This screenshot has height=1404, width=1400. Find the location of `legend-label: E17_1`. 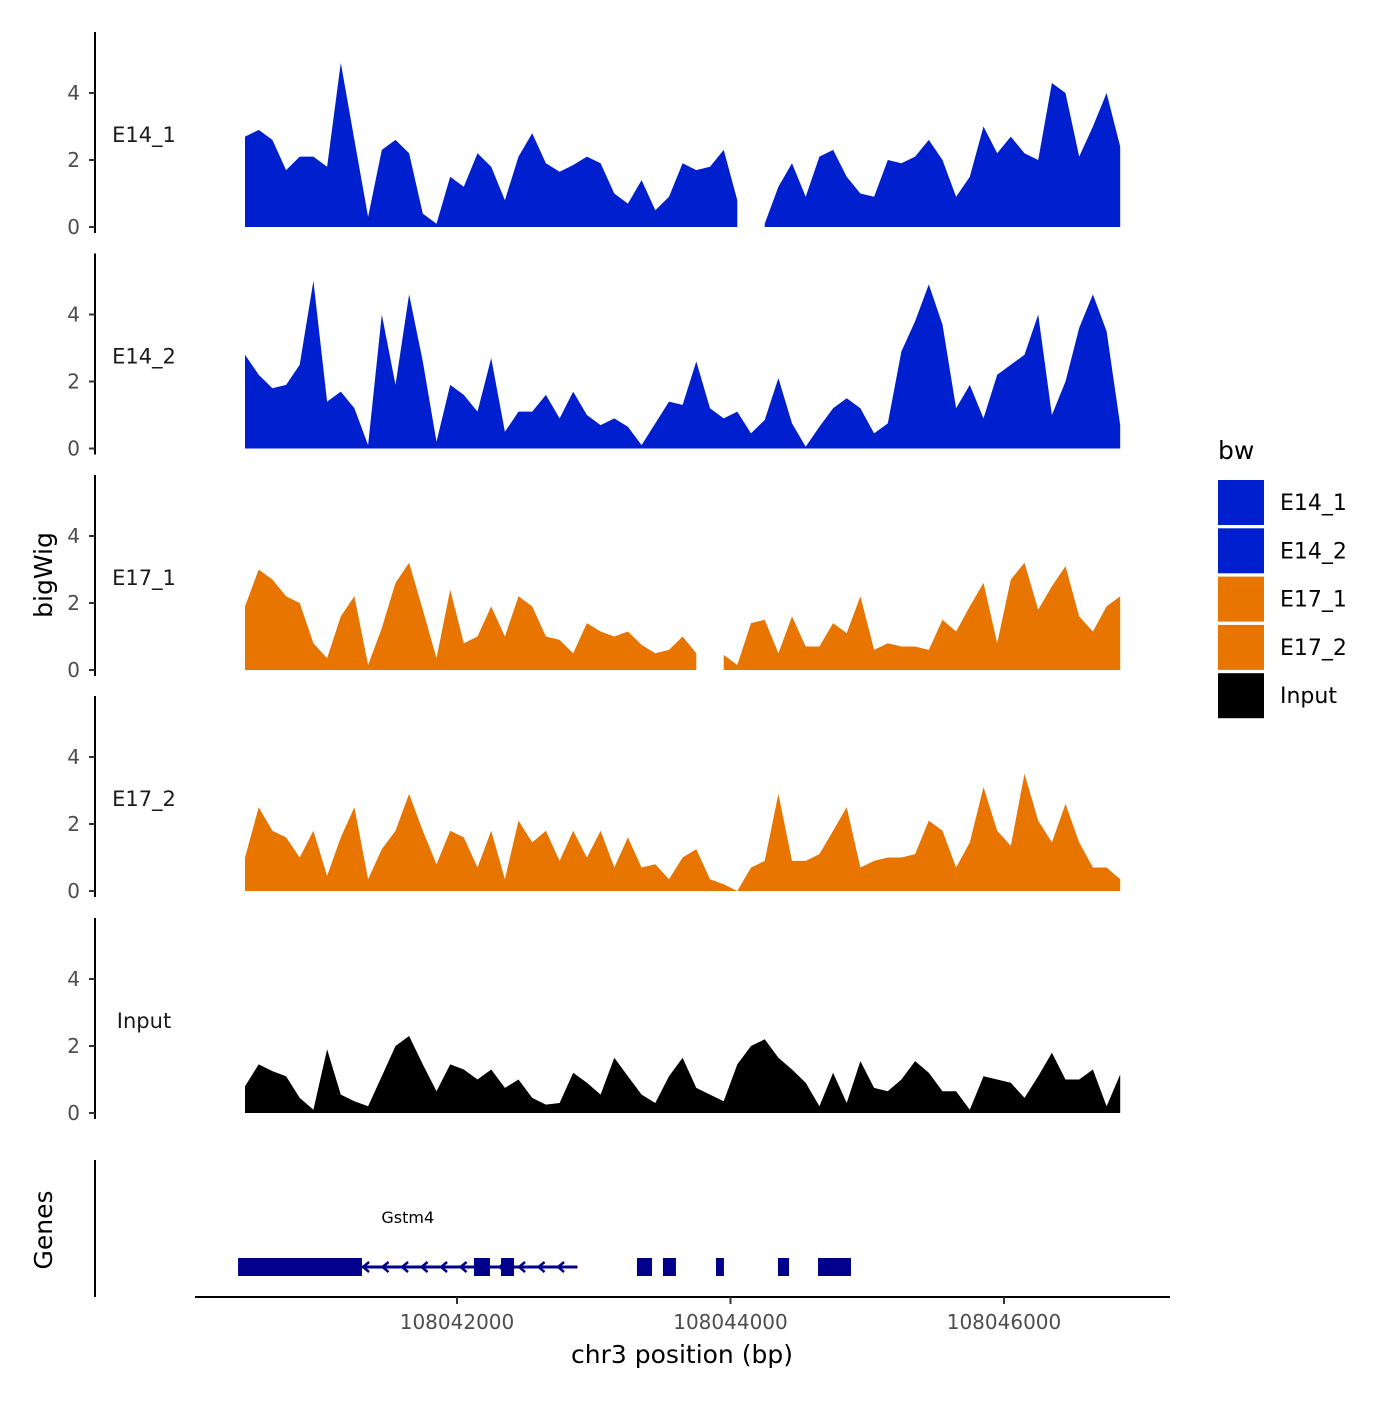

legend-label: E17_1 is located at coordinates (1313, 600).